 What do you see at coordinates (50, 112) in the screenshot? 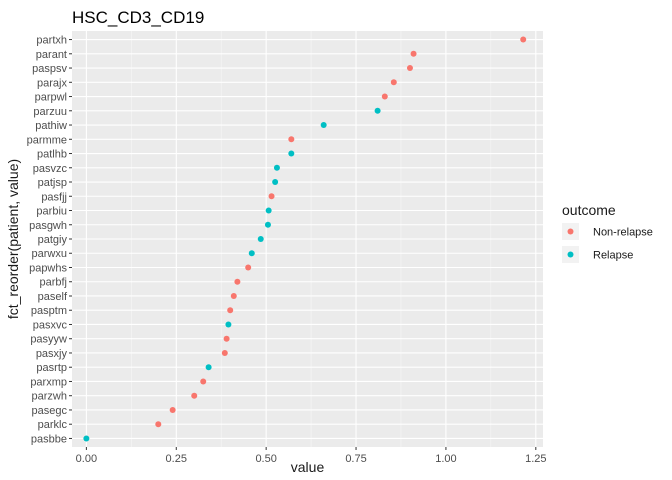
I see `y-tick-label: parzuu` at bounding box center [50, 112].